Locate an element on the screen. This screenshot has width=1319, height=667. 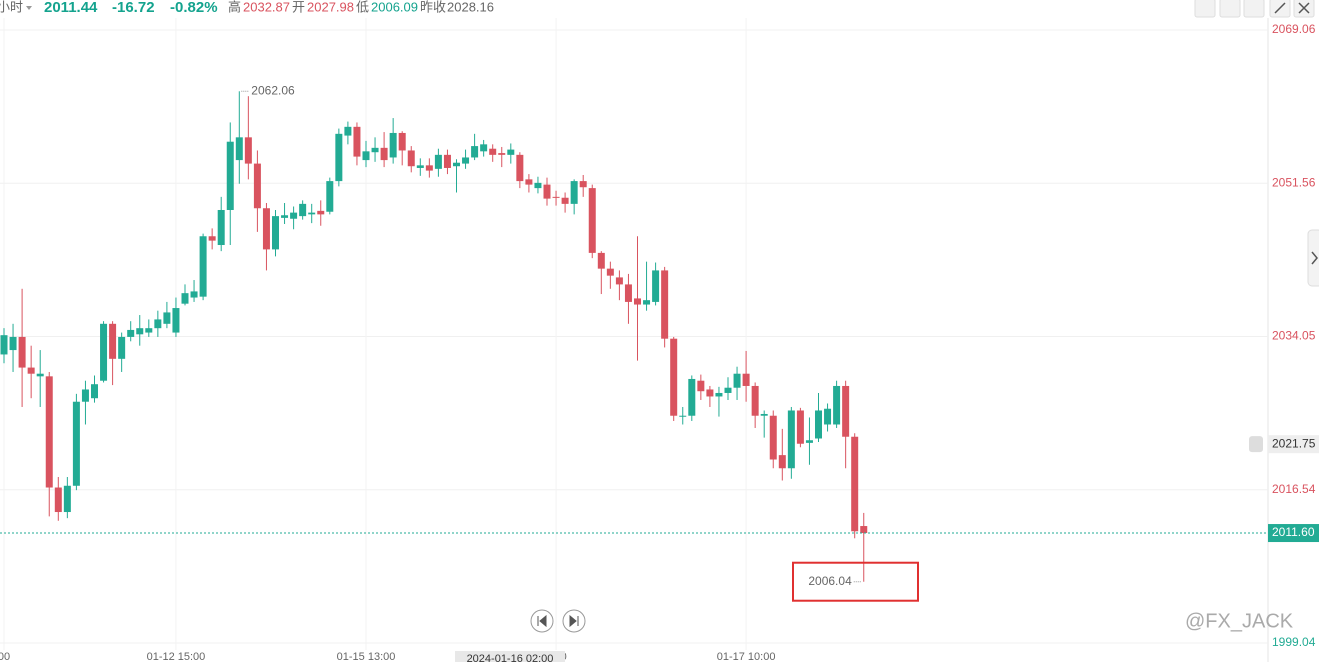
side-panel-arrow is located at coordinates (1314, 258).